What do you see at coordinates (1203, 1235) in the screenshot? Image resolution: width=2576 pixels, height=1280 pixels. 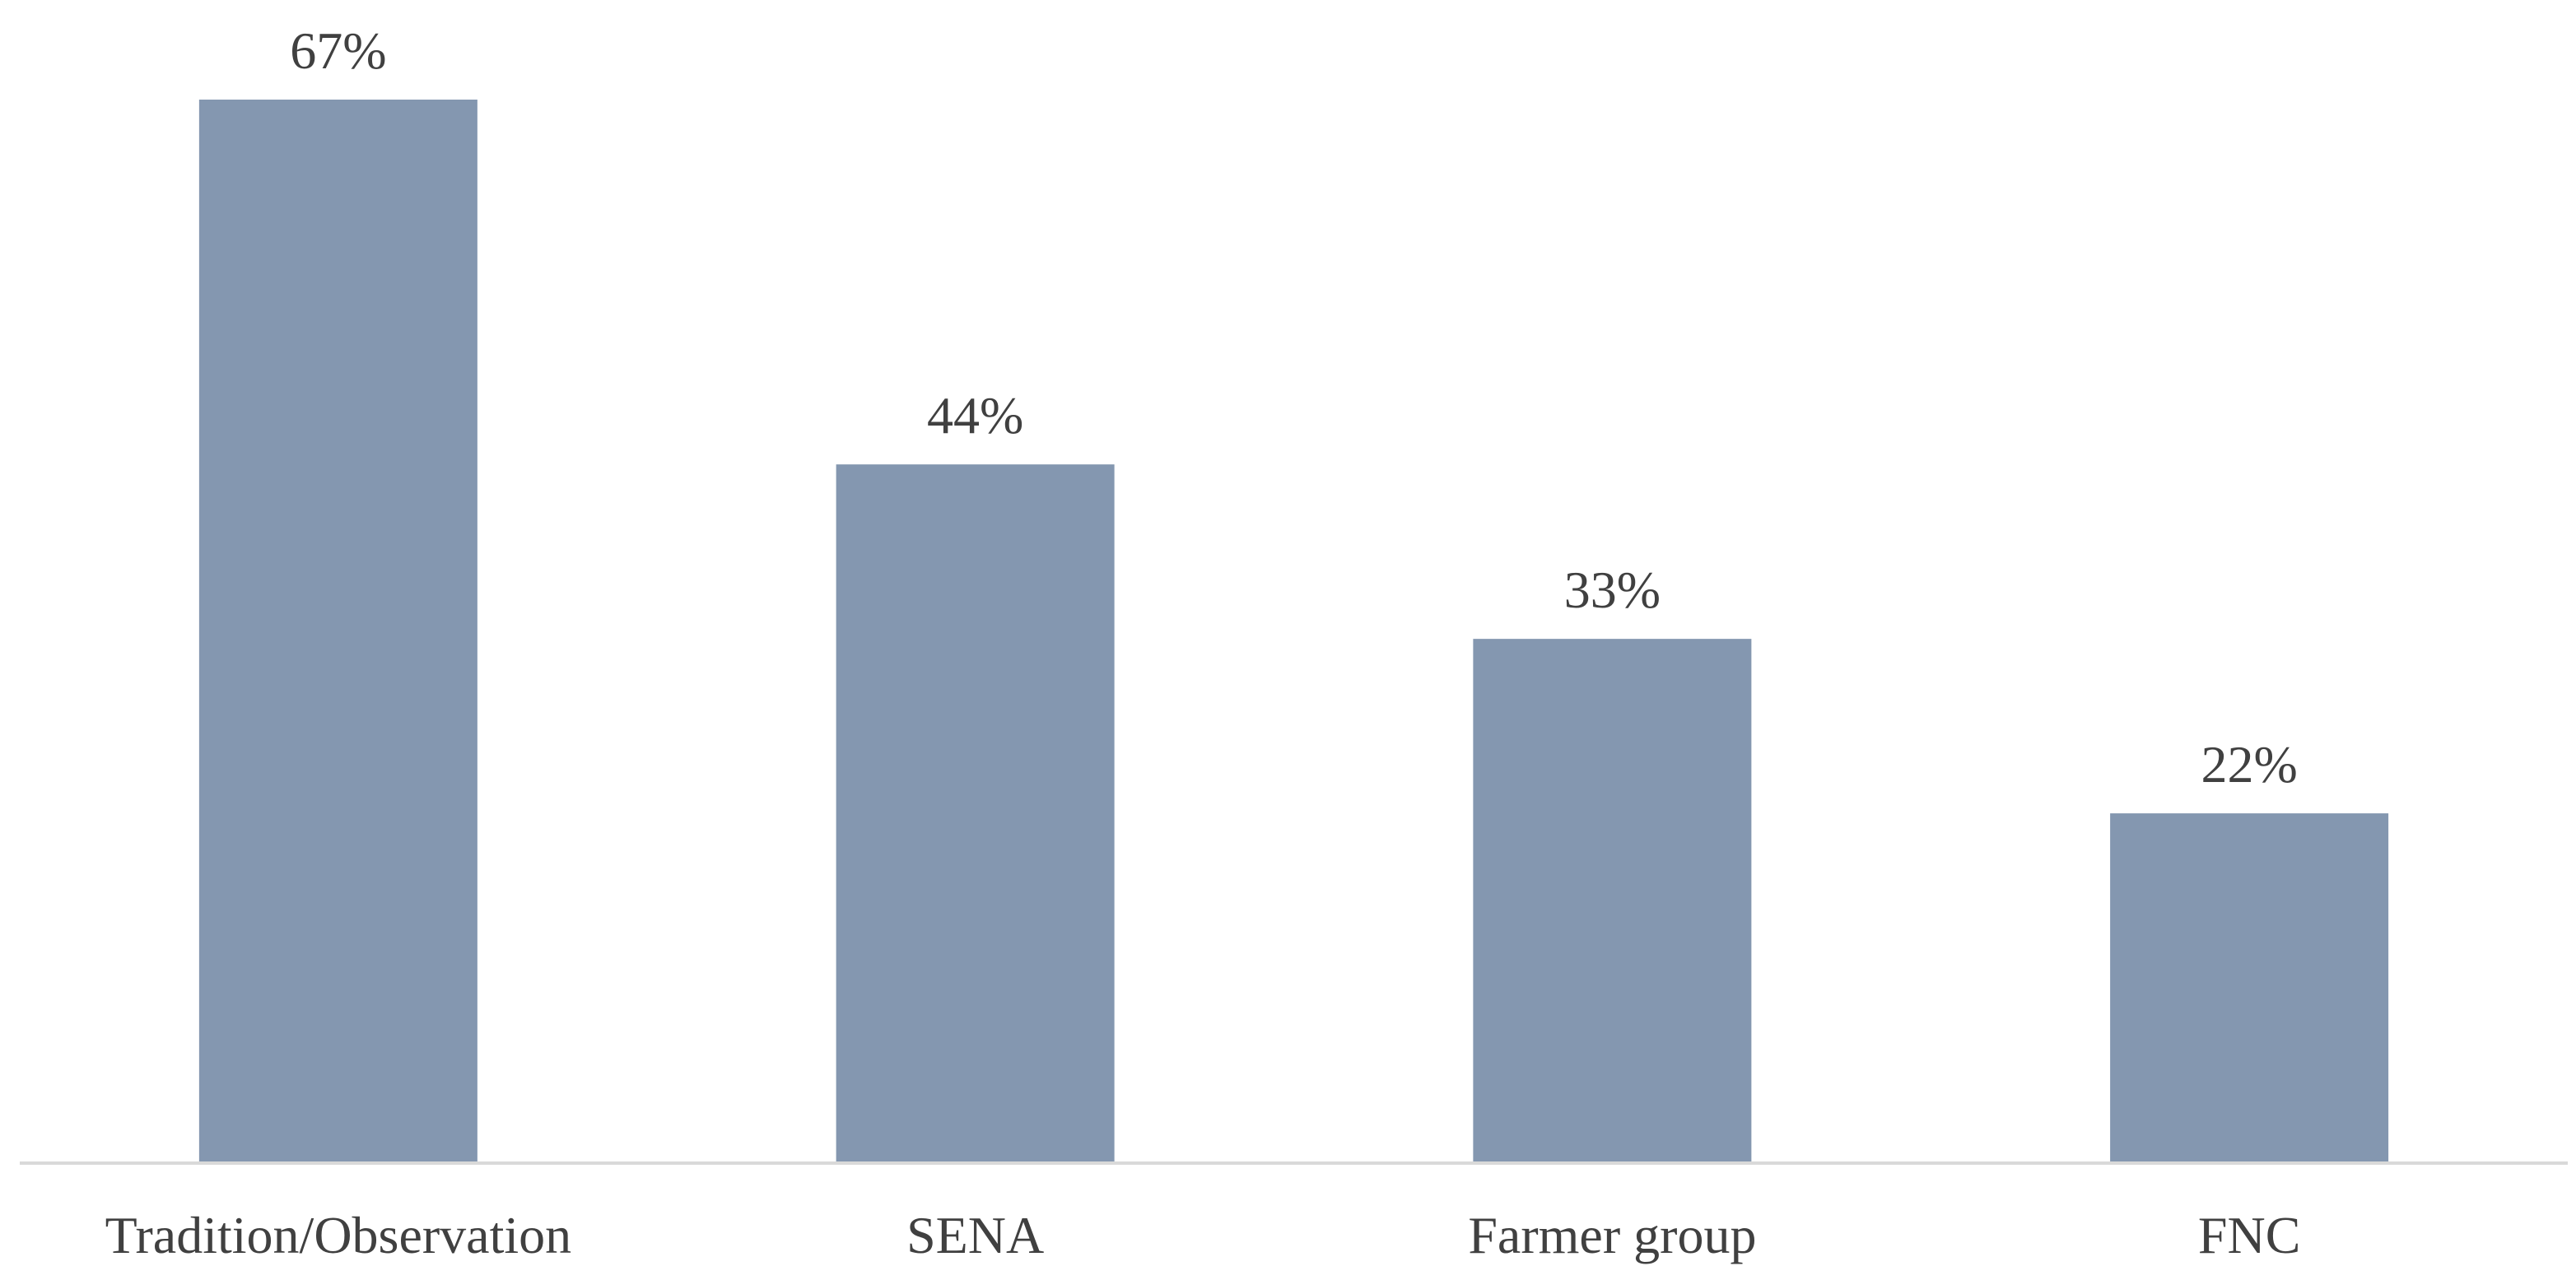 I see `x-tick-labels-group: Tradition/Observation SENA Farmer group FNC` at bounding box center [1203, 1235].